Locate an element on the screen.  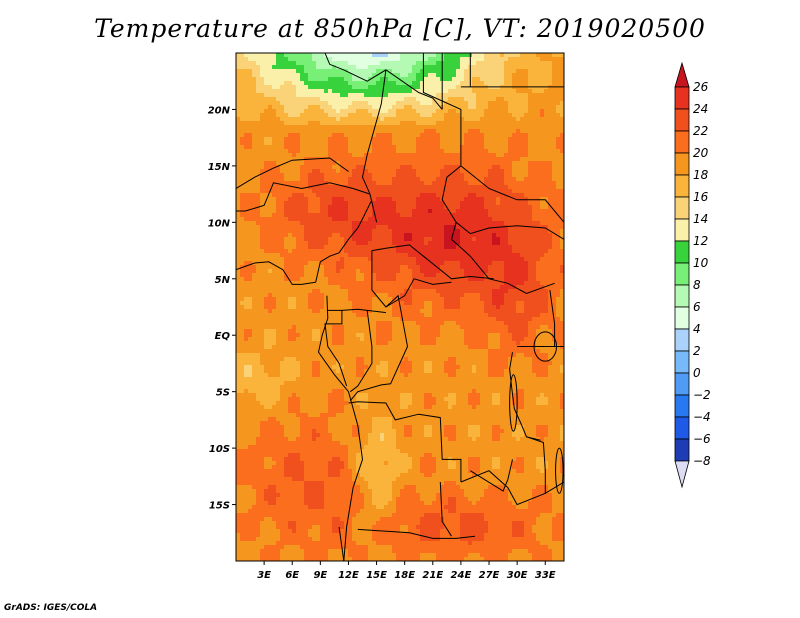
y-tick-label: 15S is located at coordinates (219, 506).